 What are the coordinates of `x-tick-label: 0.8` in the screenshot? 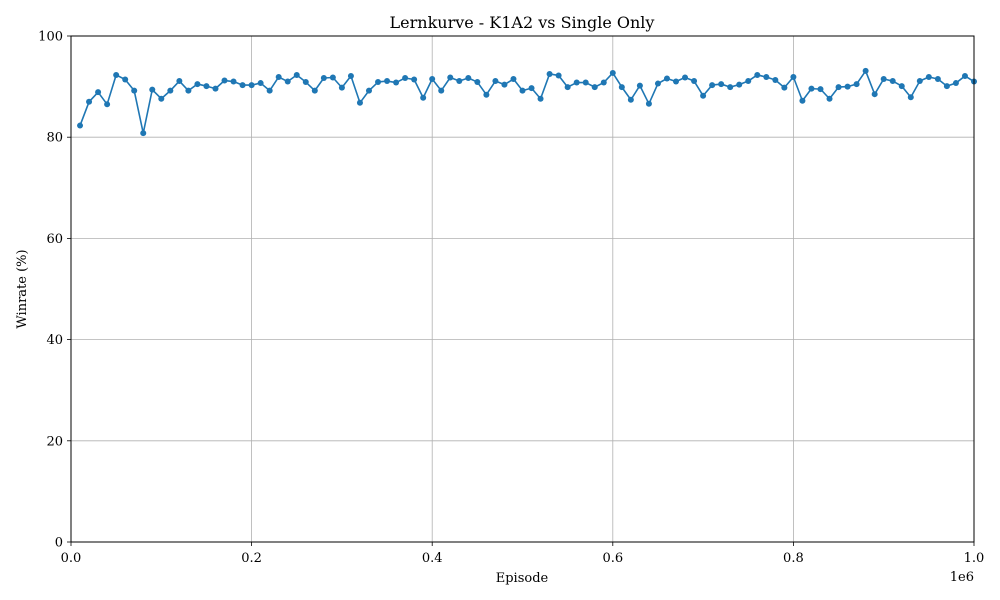 It's located at (793, 558).